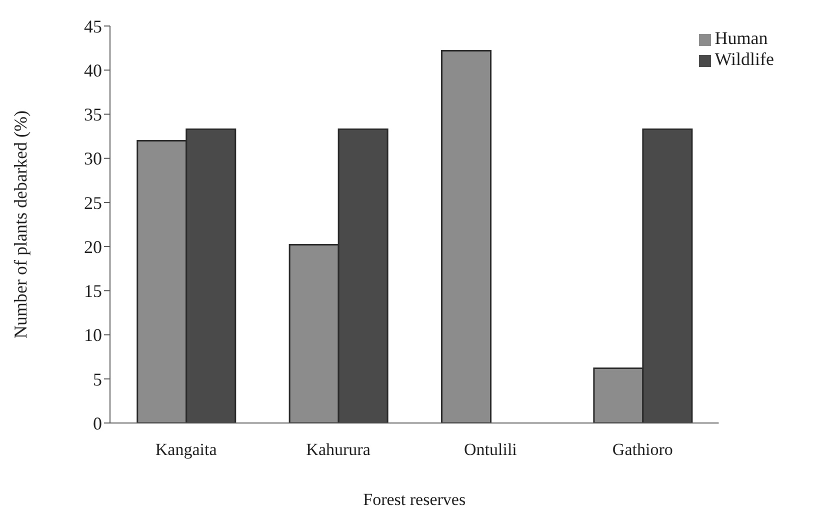  What do you see at coordinates (93, 291) in the screenshot?
I see `y-tick-label: 15` at bounding box center [93, 291].